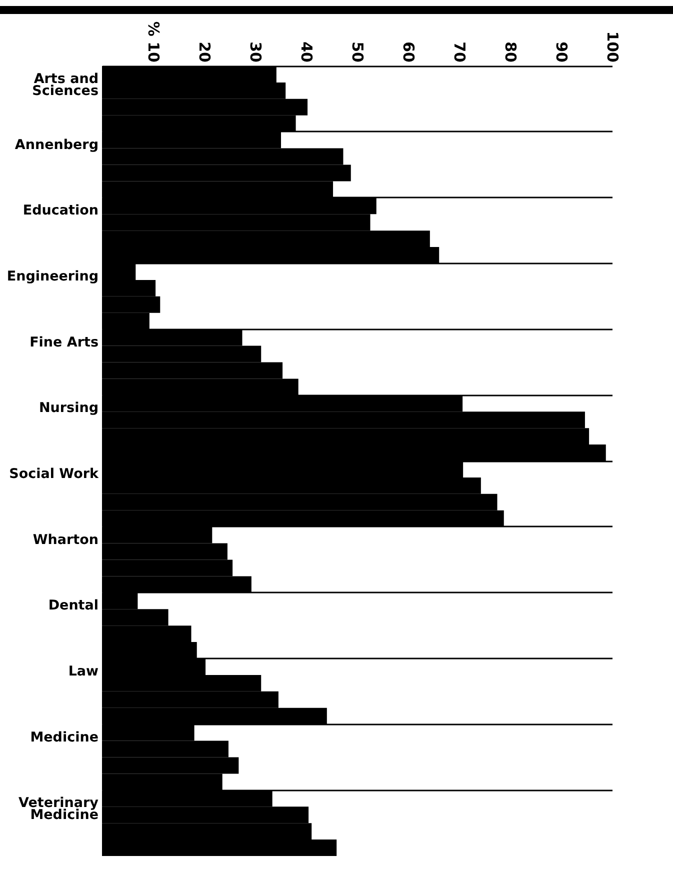  I want to click on y-tick-label: Annenberg, so click(56, 144).